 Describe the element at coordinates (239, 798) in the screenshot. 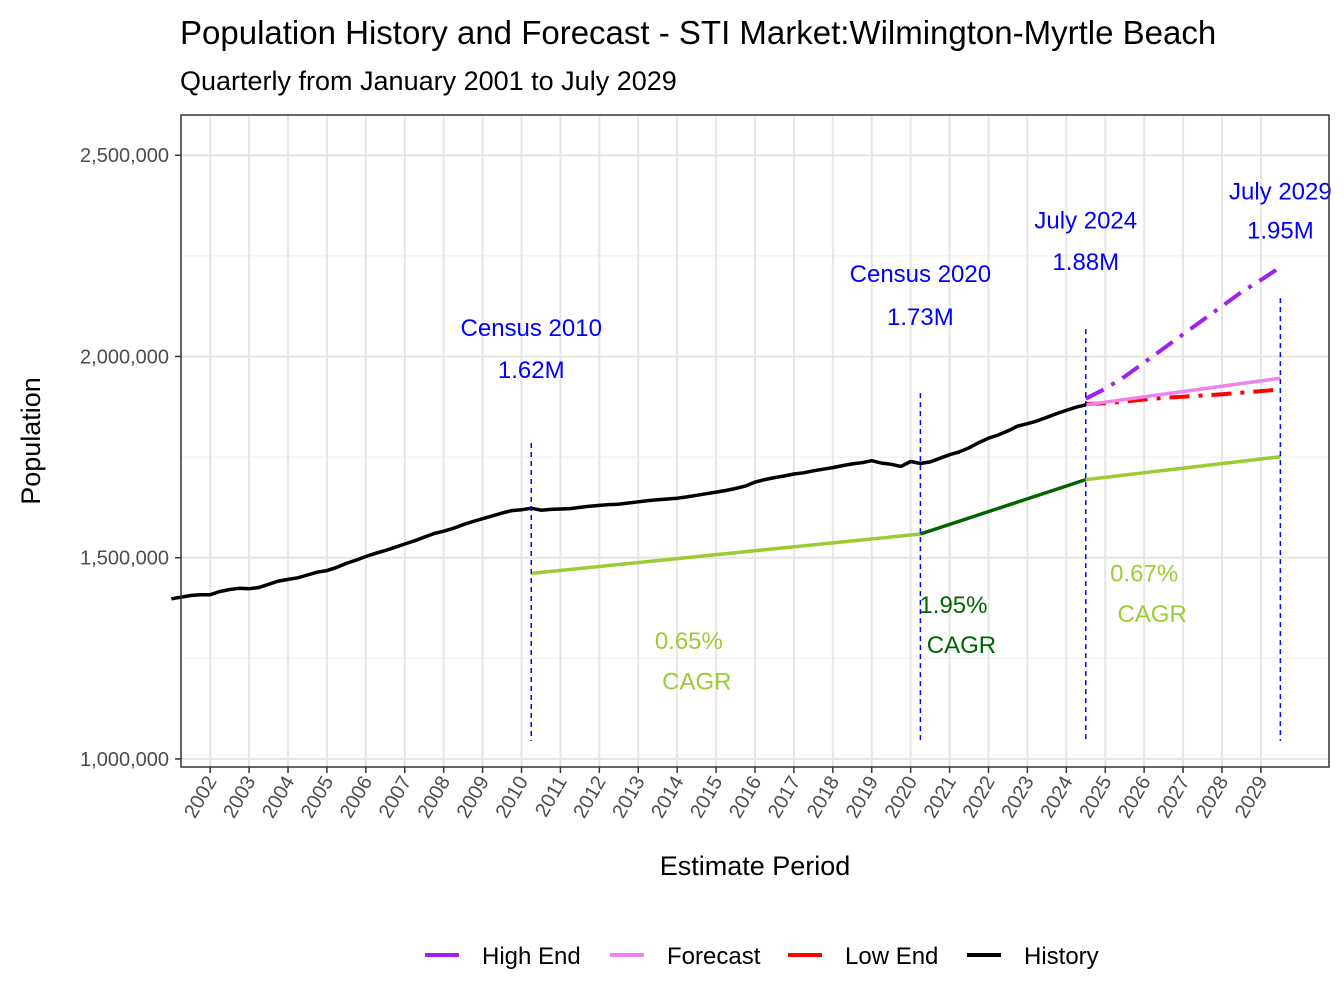

I see `x-tick-label: 2003` at that location.